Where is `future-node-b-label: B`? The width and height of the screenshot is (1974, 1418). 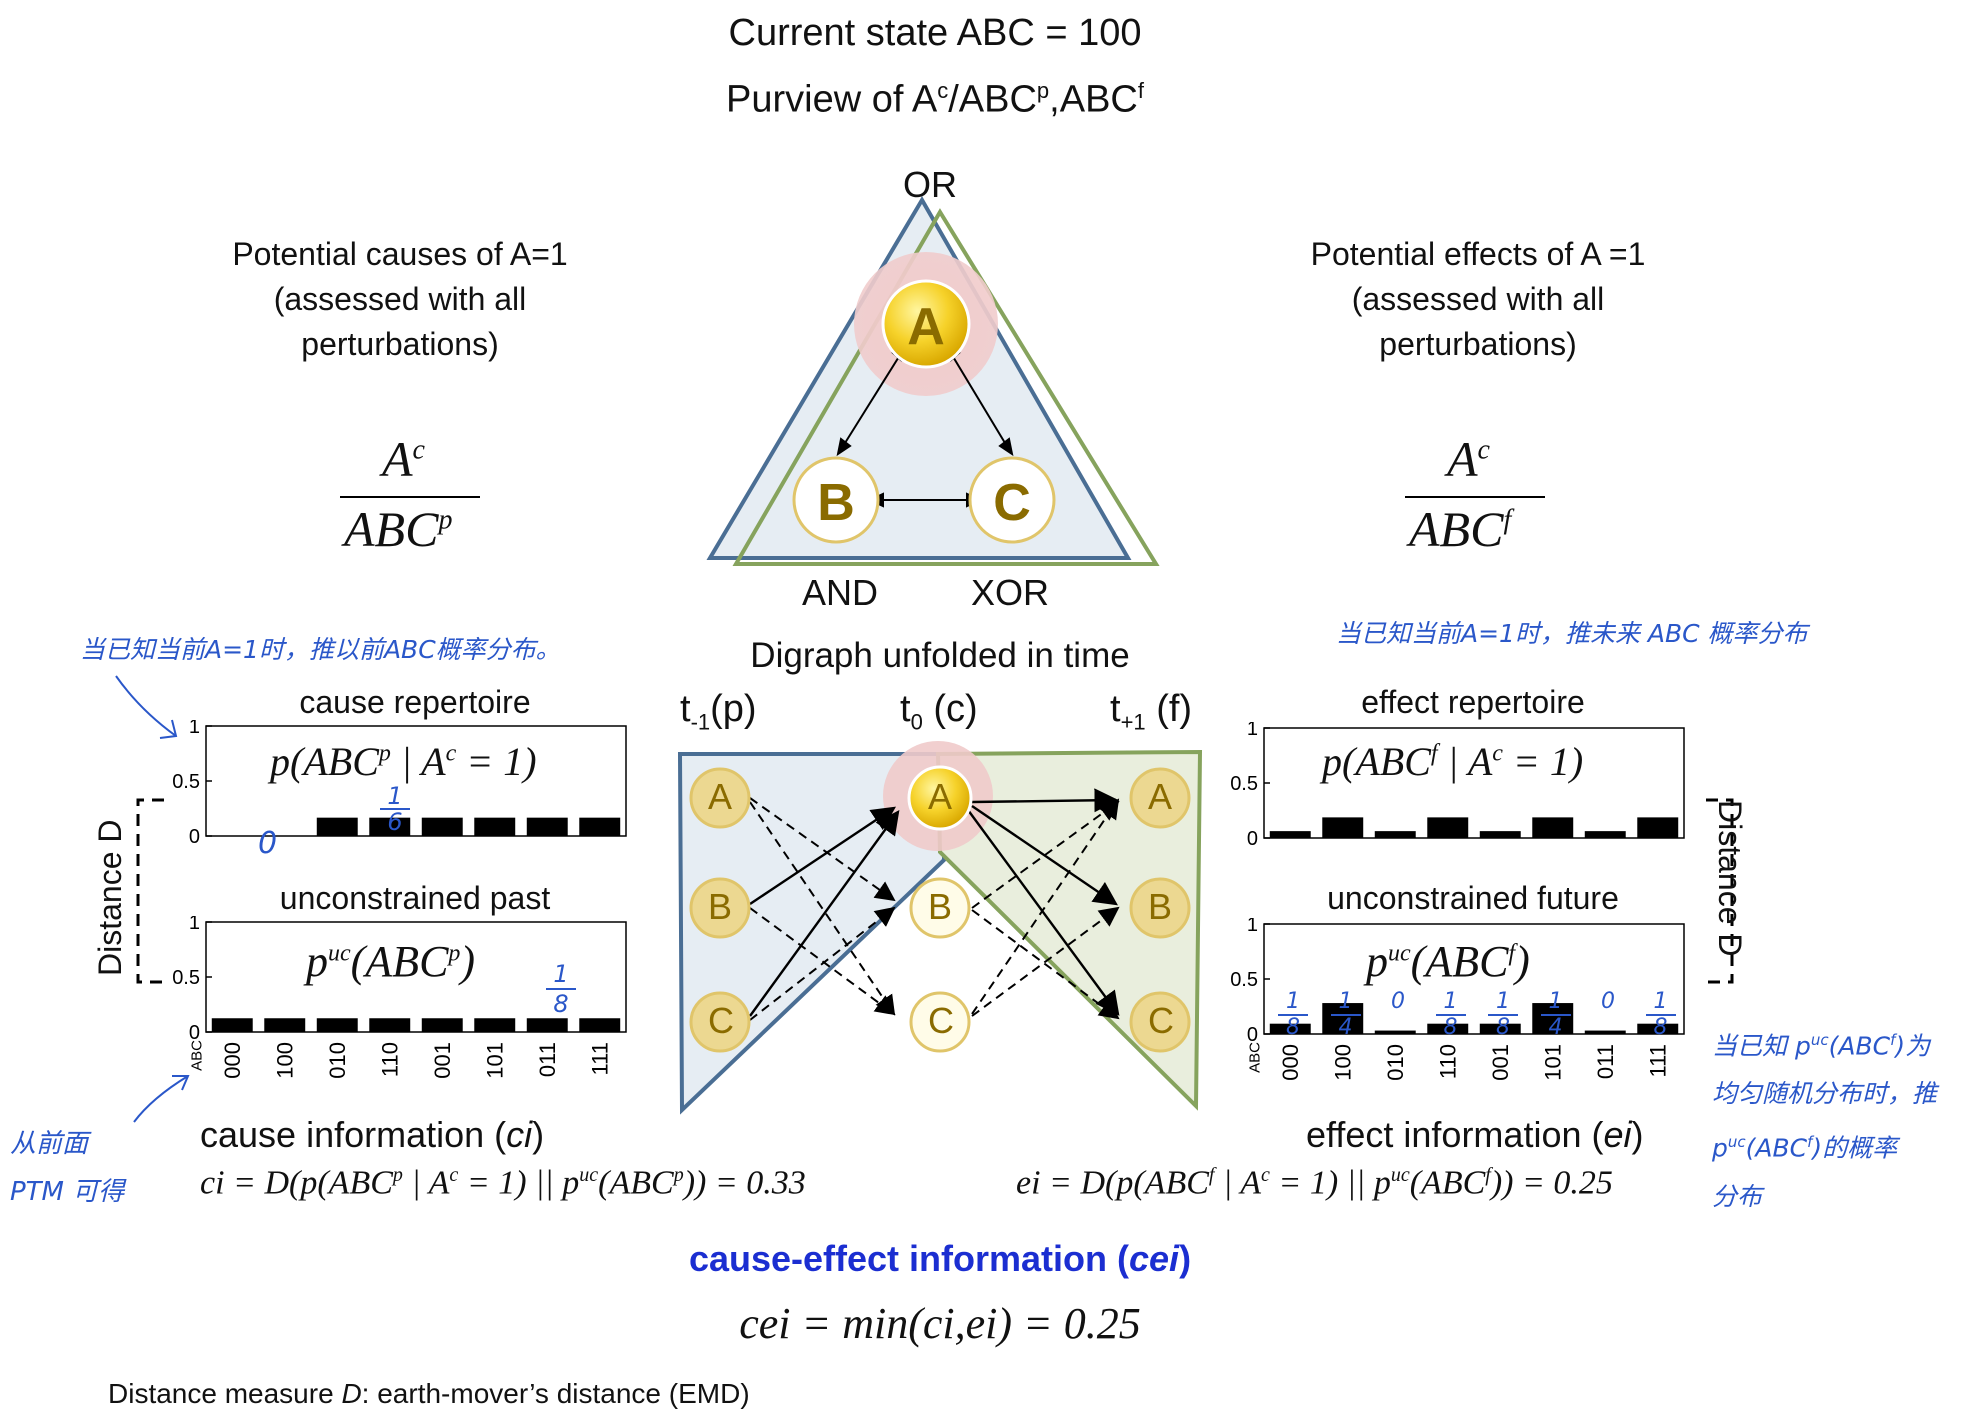
future-node-b-label: B is located at coordinates (1160, 906).